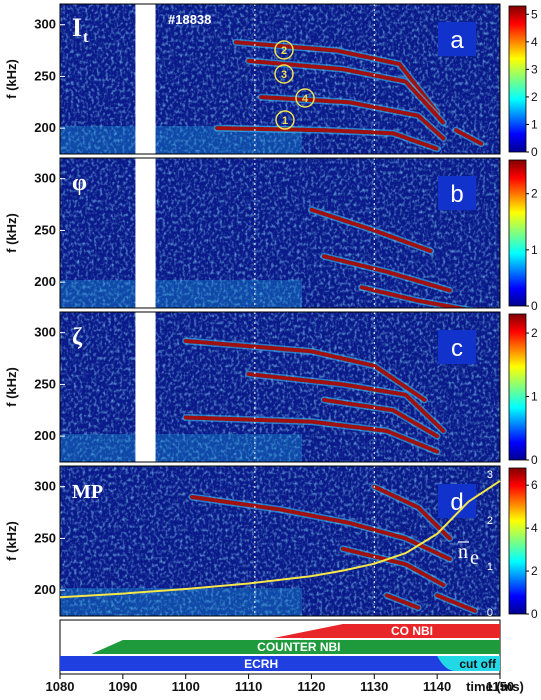 The width and height of the screenshot is (541, 700). I want to click on y-tick-label: 200, so click(45, 435).